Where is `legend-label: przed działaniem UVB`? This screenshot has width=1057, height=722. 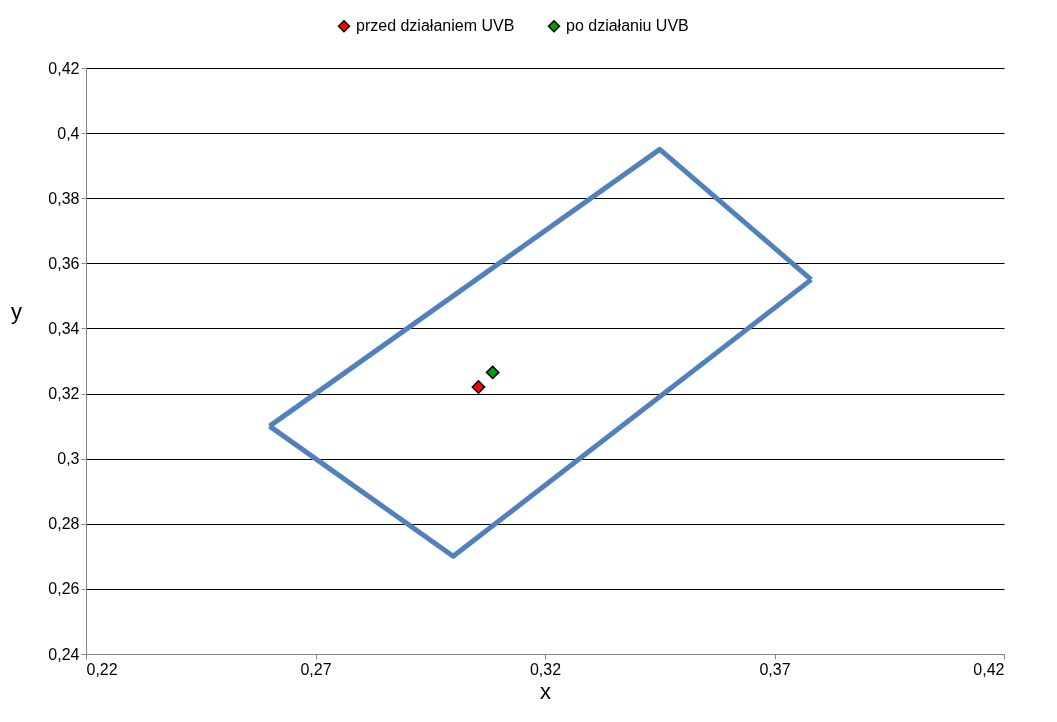
legend-label: przed działaniem UVB is located at coordinates (435, 26).